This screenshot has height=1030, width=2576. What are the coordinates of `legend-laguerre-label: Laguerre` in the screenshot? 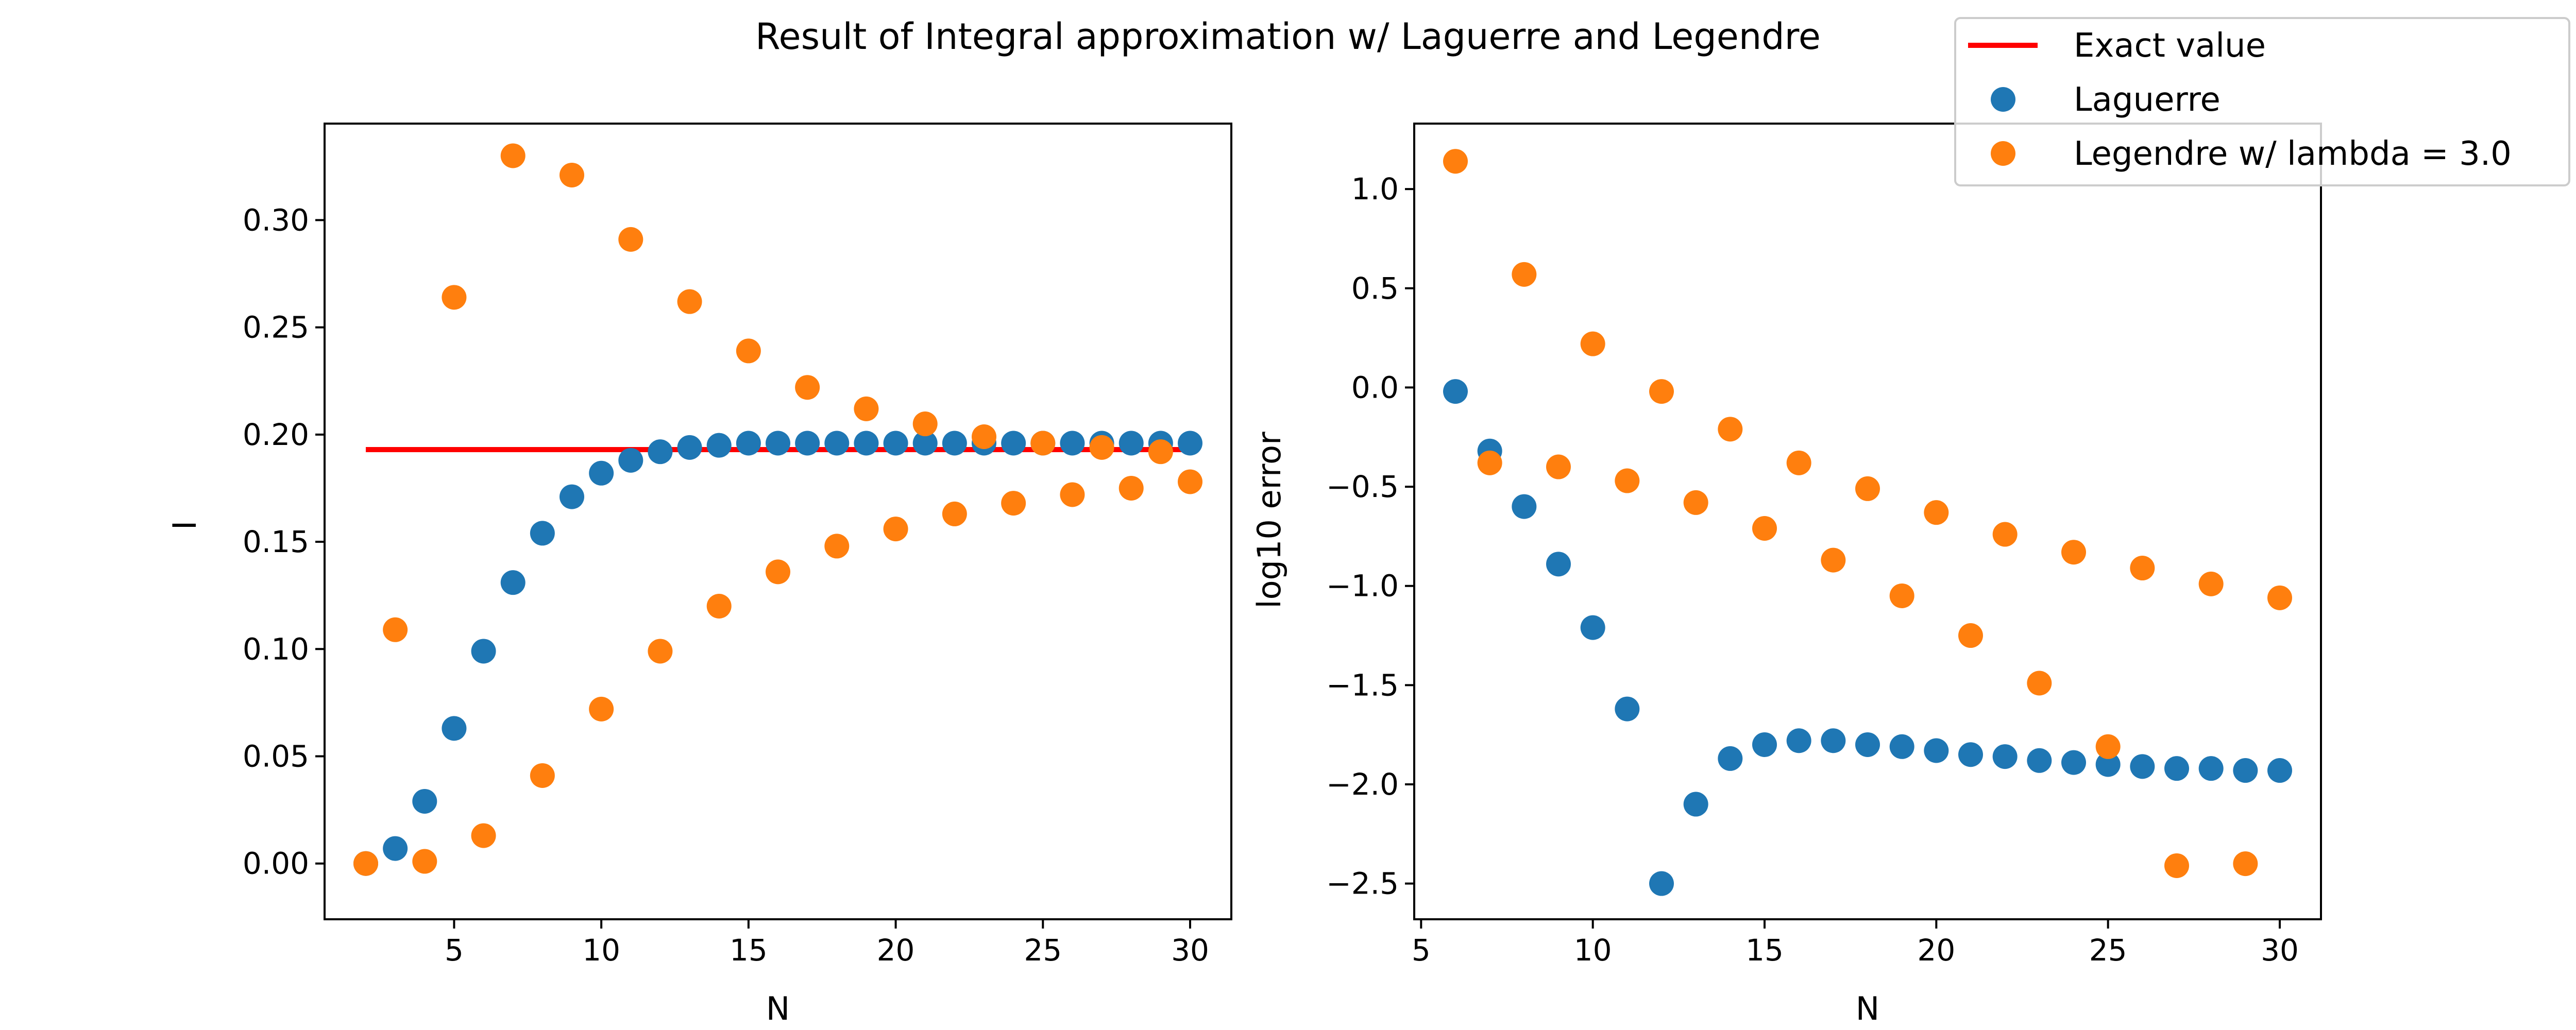 It's located at (2148, 100).